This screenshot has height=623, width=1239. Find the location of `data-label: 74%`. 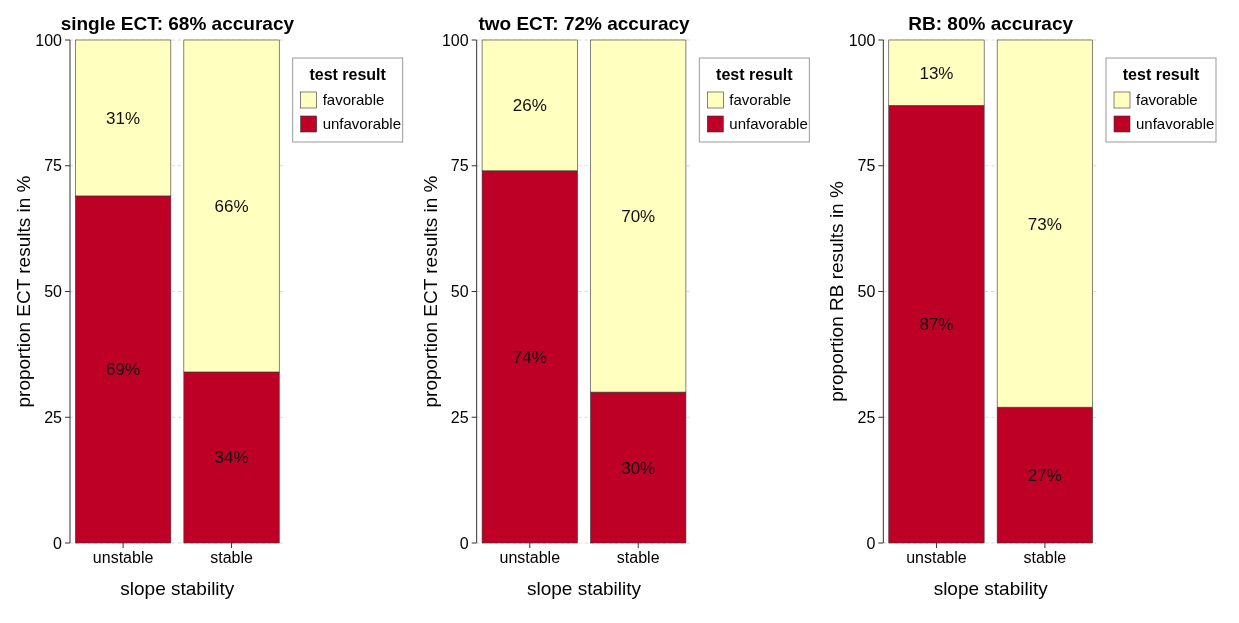

data-label: 74% is located at coordinates (529, 357).